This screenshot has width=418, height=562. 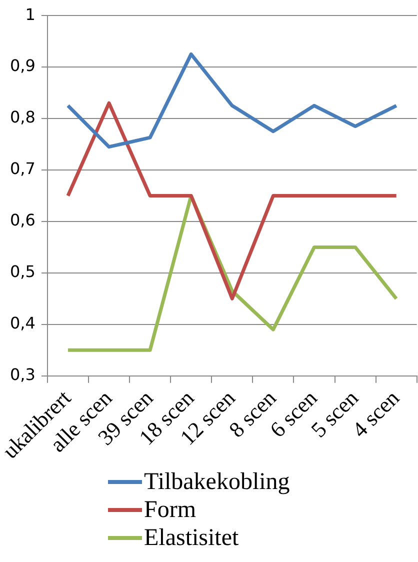 I want to click on y-tick-label: 0,3, so click(x=23, y=374).